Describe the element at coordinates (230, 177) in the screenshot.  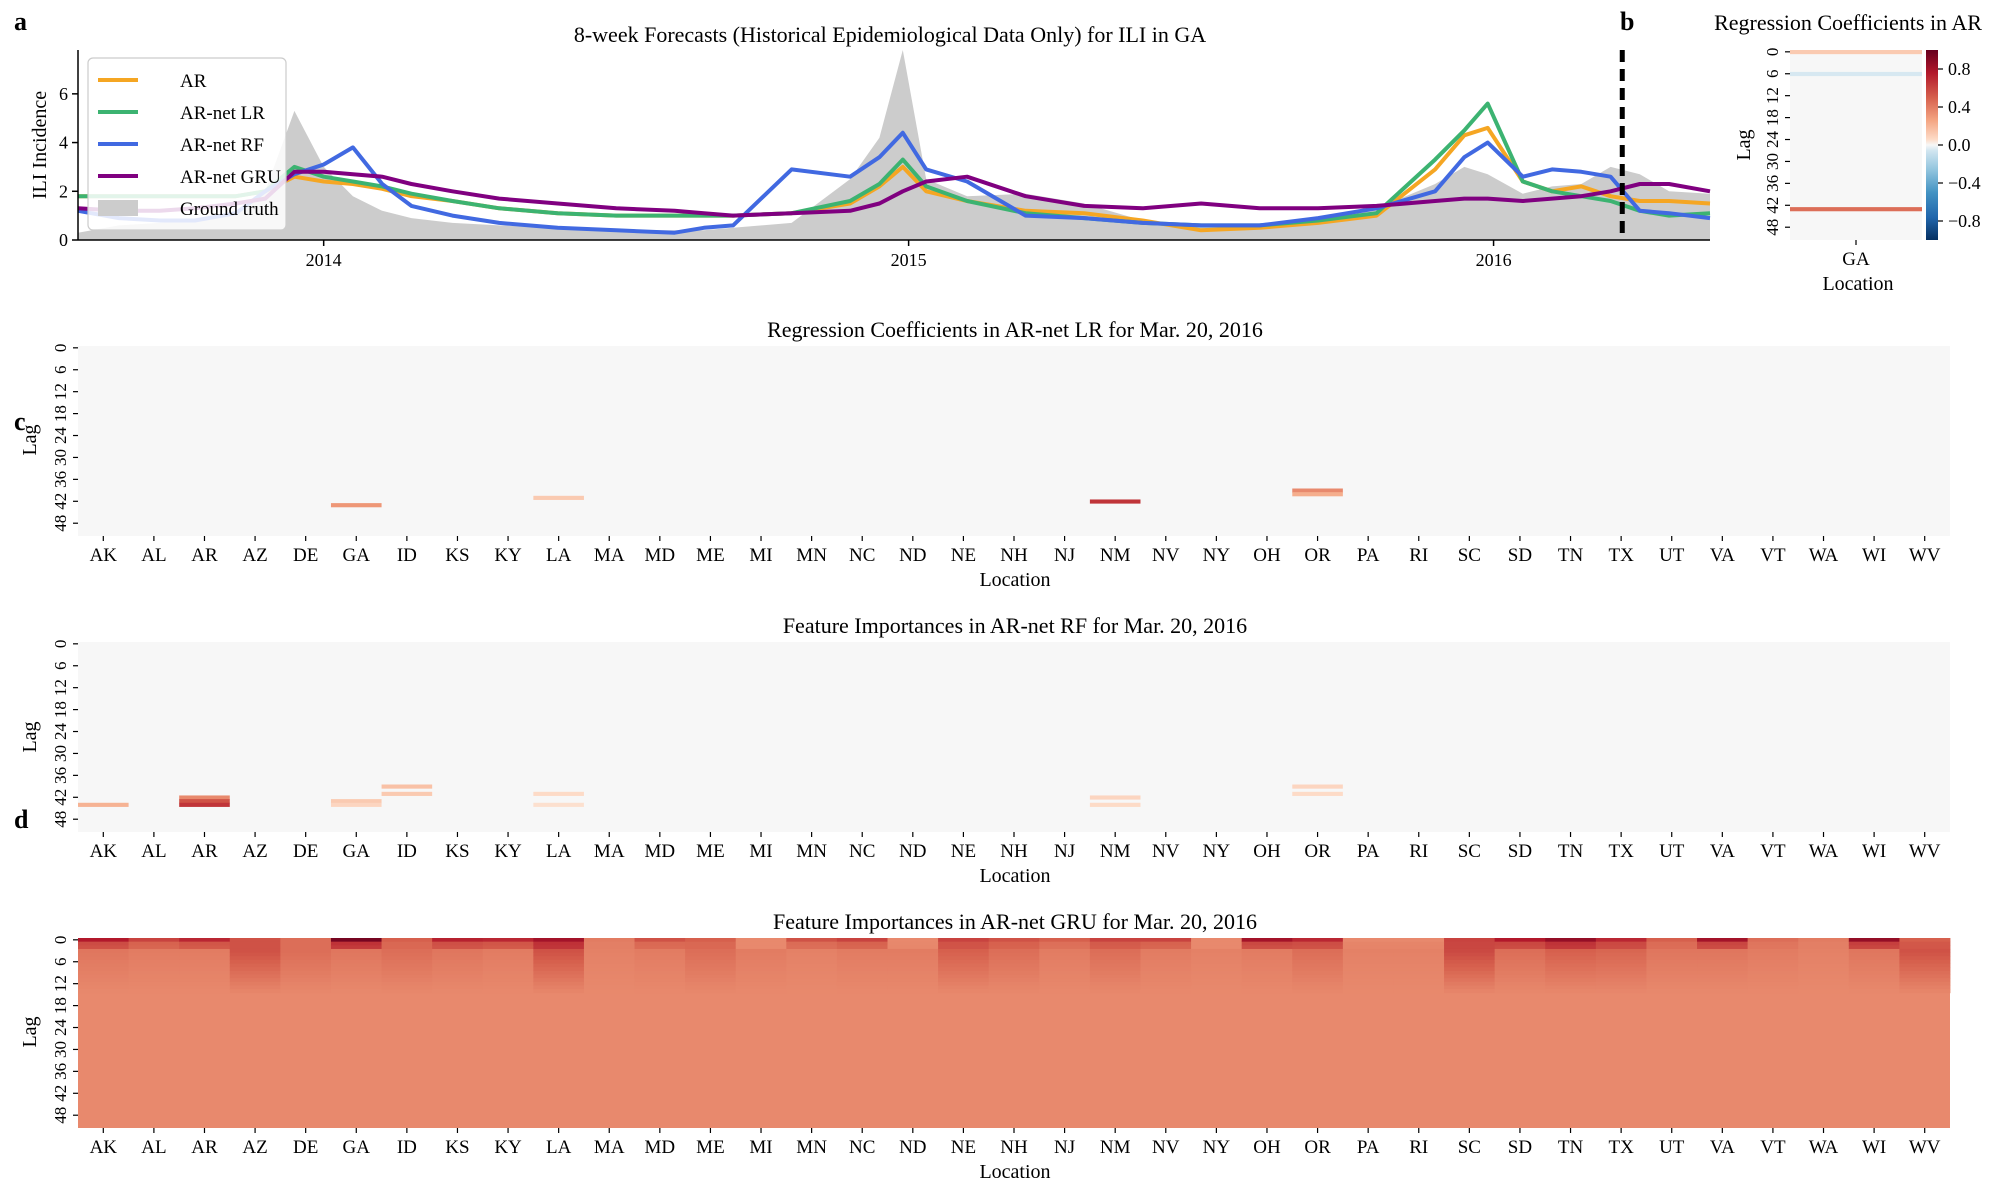
I see `legend-label-gru: AR-net GRU` at that location.